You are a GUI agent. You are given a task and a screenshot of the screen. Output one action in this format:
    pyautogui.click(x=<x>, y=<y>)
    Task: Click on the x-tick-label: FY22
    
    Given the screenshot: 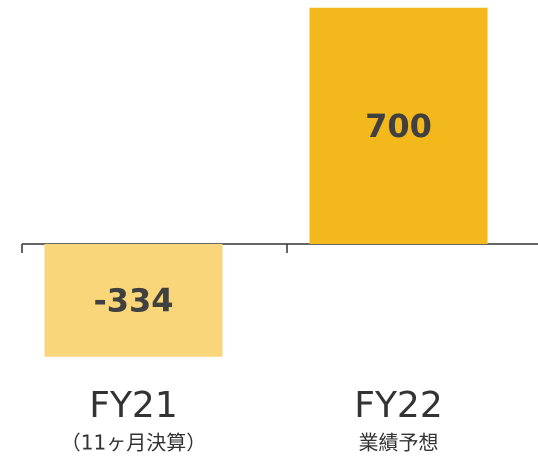 What is the action you would take?
    pyautogui.click(x=398, y=405)
    